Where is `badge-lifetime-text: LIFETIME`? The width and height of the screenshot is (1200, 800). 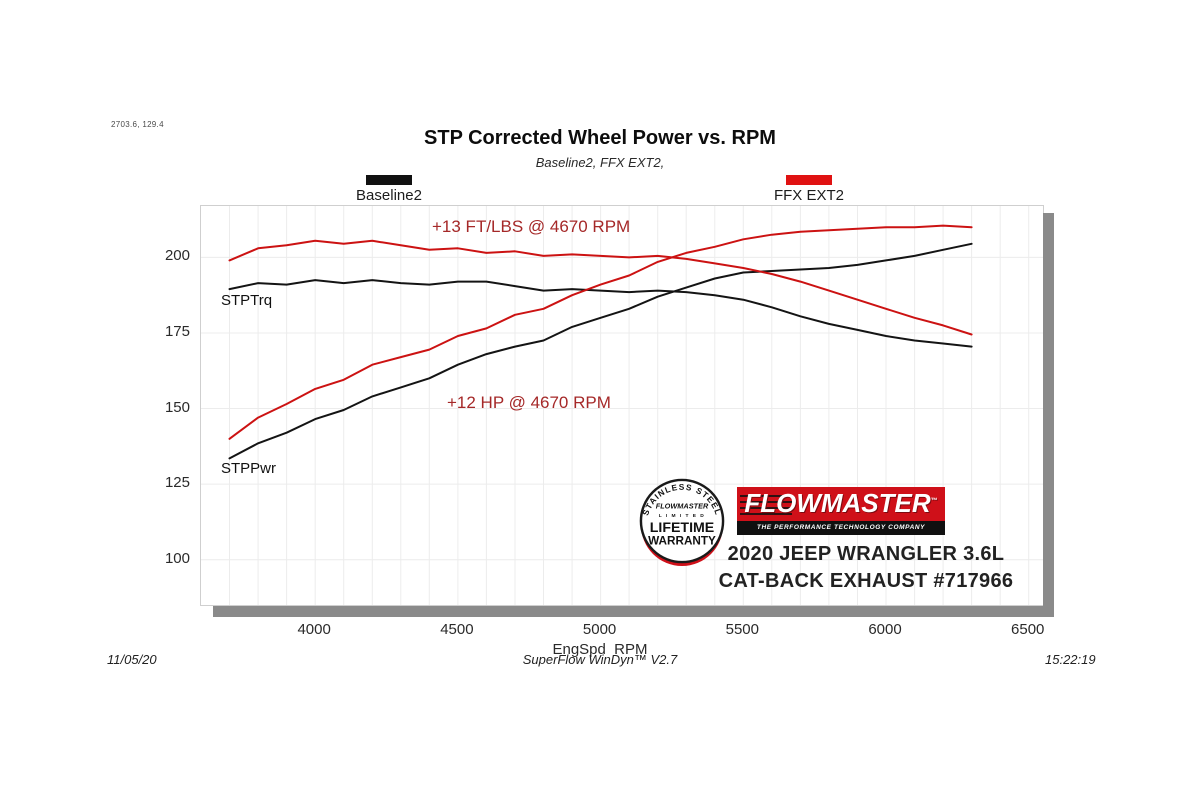 badge-lifetime-text: LIFETIME is located at coordinates (682, 528).